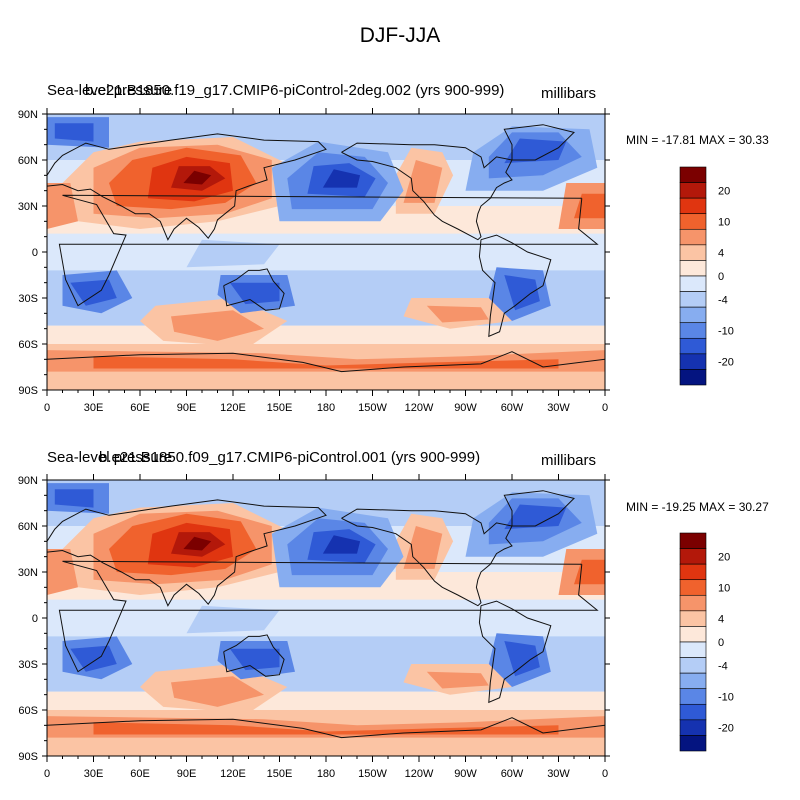 This screenshot has height=800, width=800. What do you see at coordinates (280, 774) in the screenshot?
I see `lon-tick-label: 150E` at bounding box center [280, 774].